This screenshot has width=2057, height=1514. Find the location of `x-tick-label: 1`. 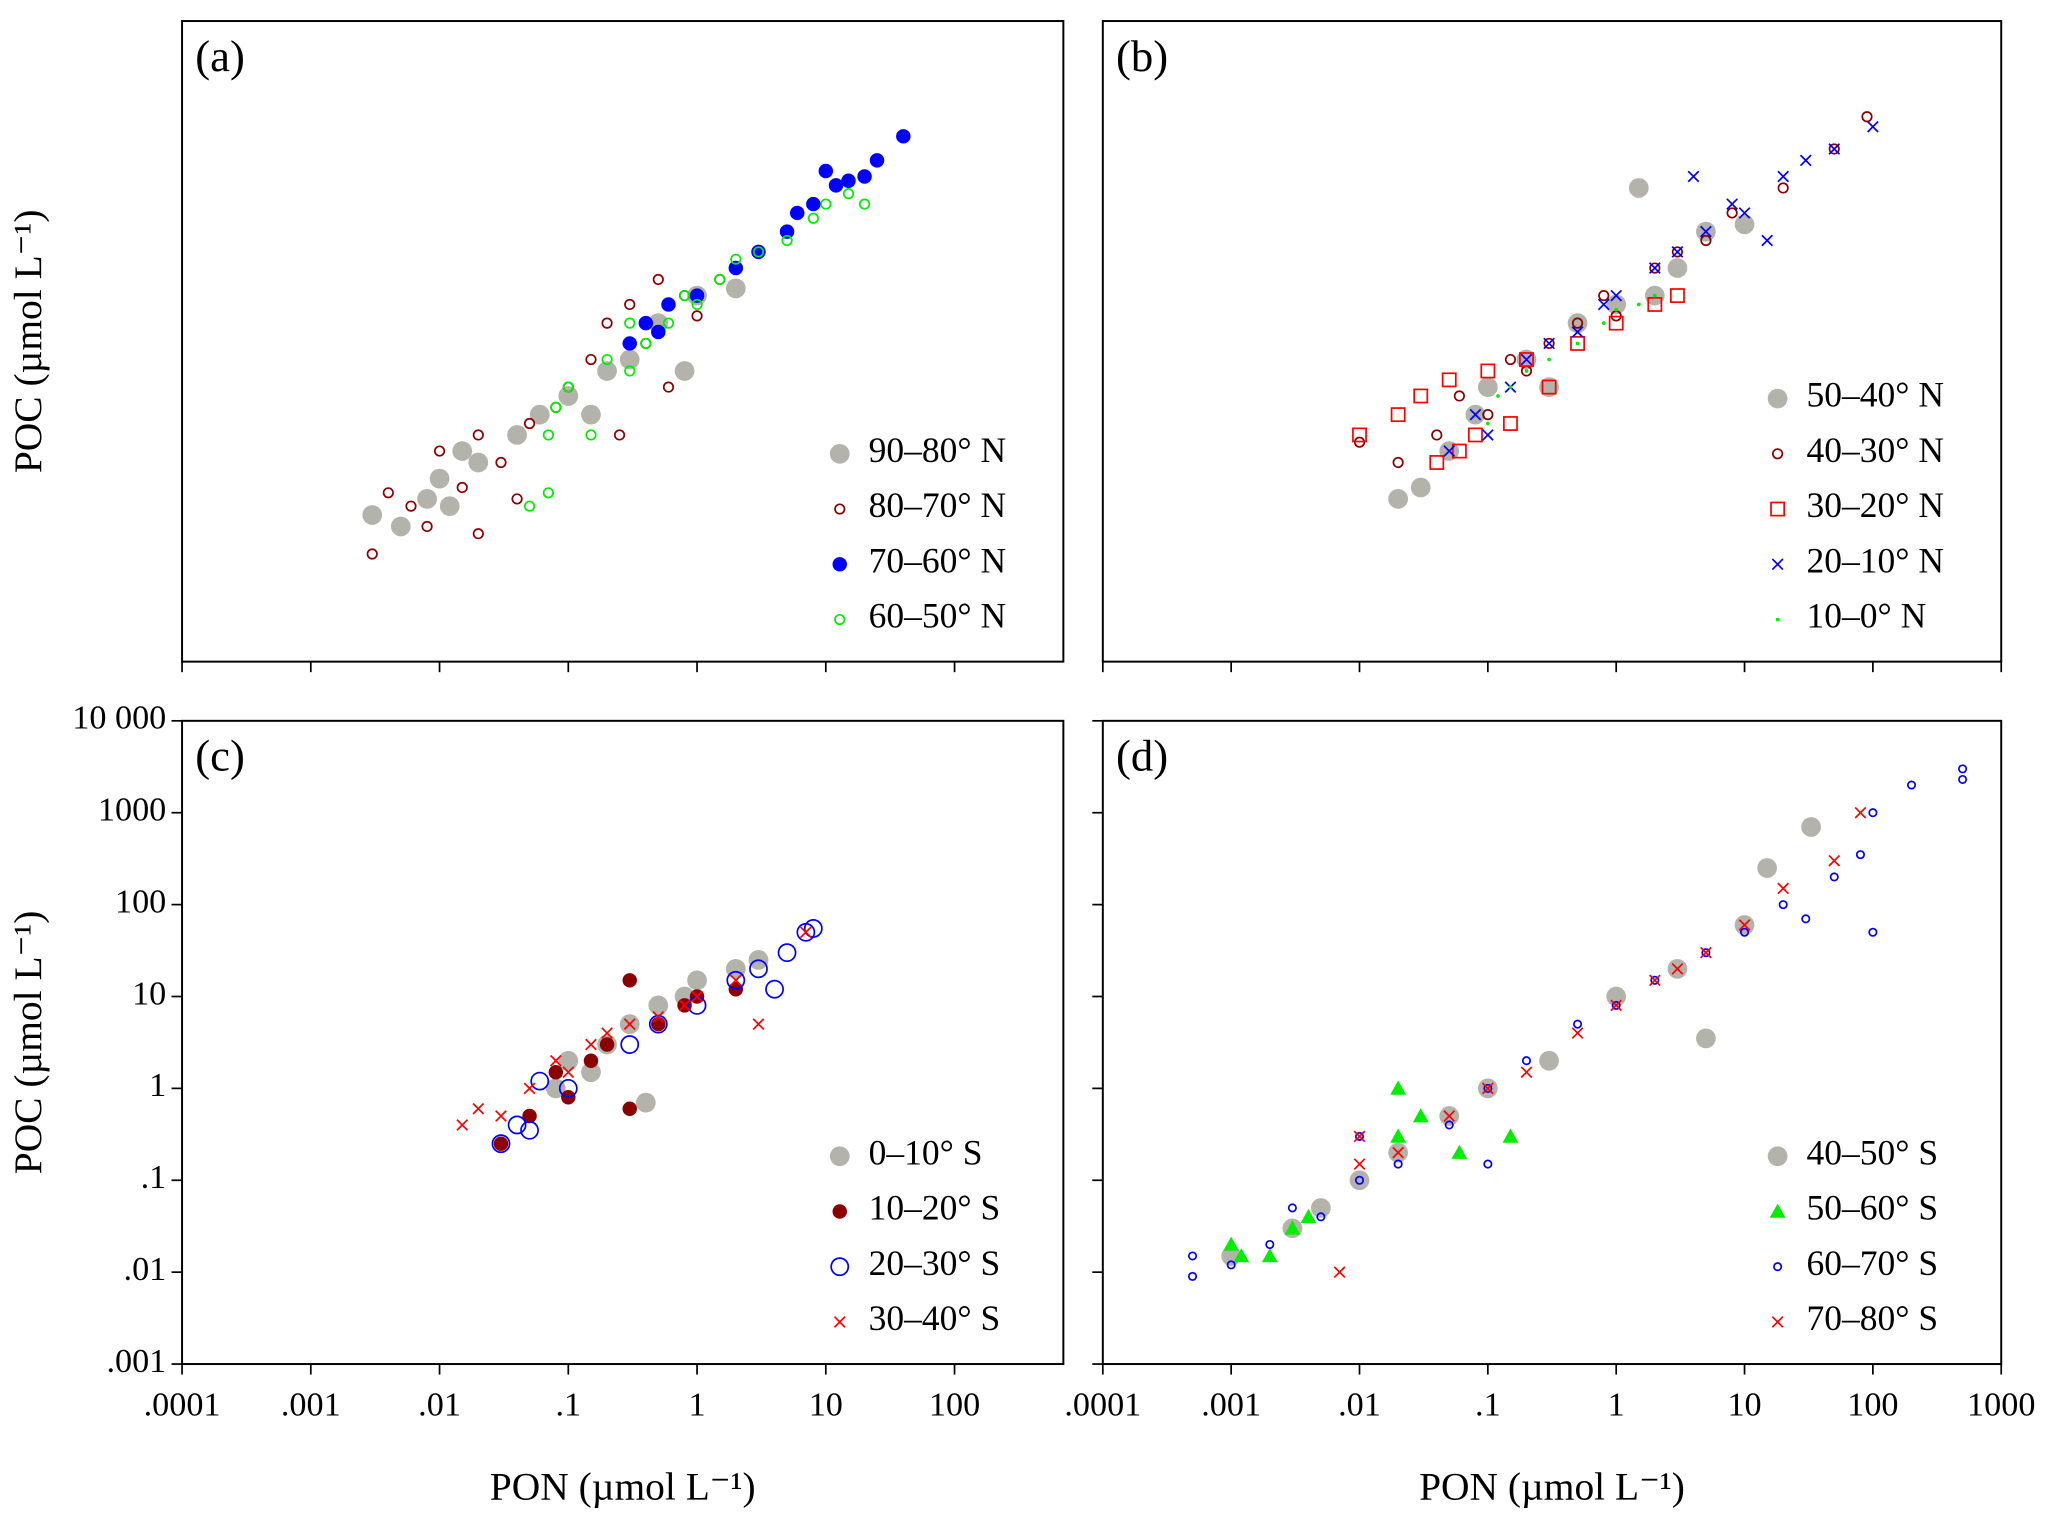

x-tick-label: 1 is located at coordinates (1616, 1404).